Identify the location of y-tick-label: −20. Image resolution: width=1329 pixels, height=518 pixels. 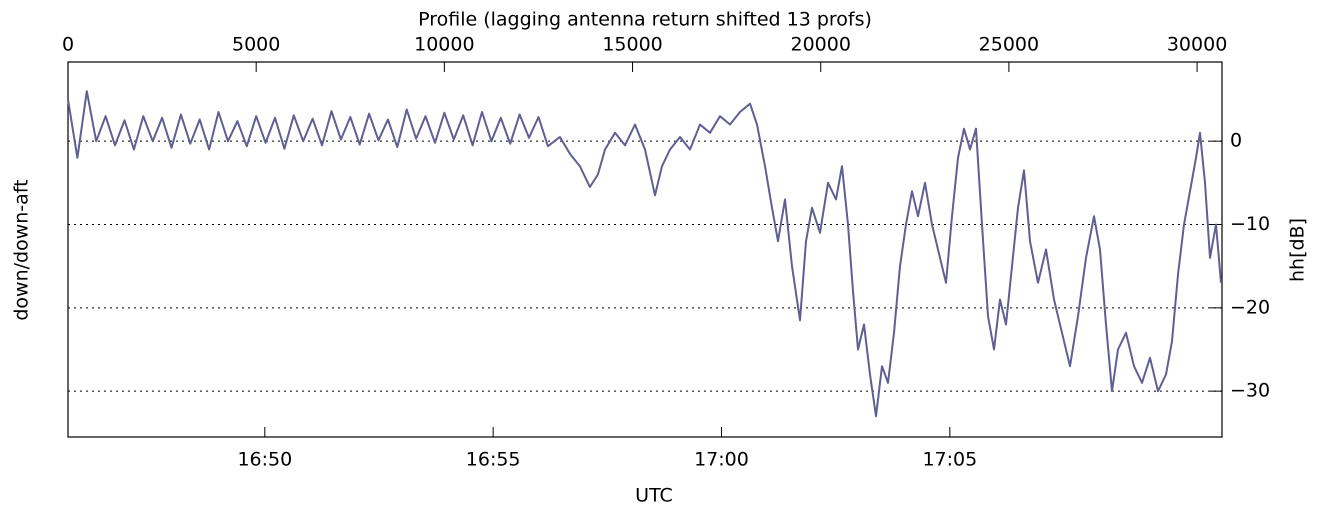
(1250, 307).